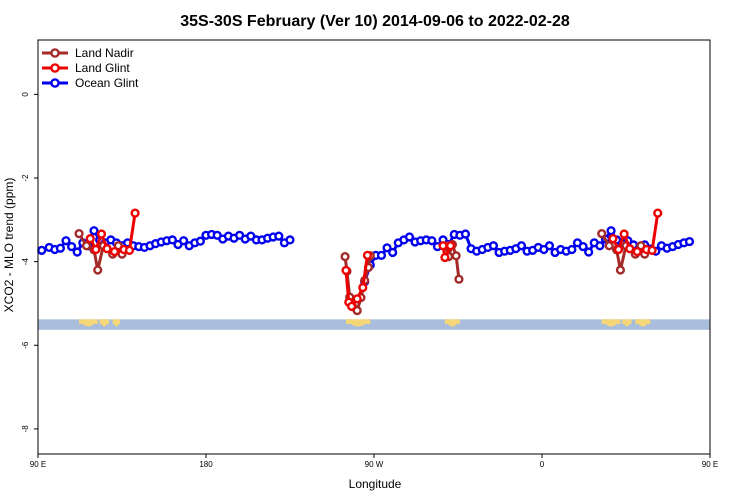 The image size is (750, 500). I want to click on x-axis: 90 E 180 90 W 0 90 E, so click(374, 461).